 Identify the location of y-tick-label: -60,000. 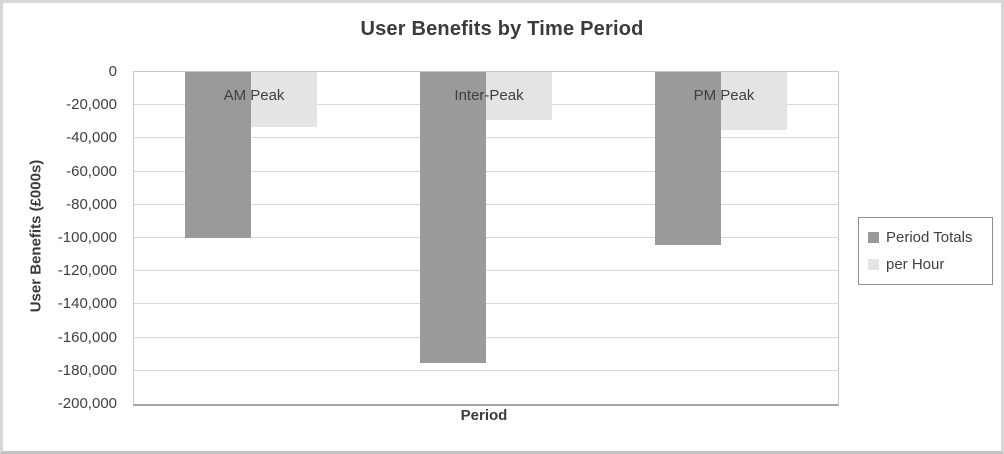
(91, 171).